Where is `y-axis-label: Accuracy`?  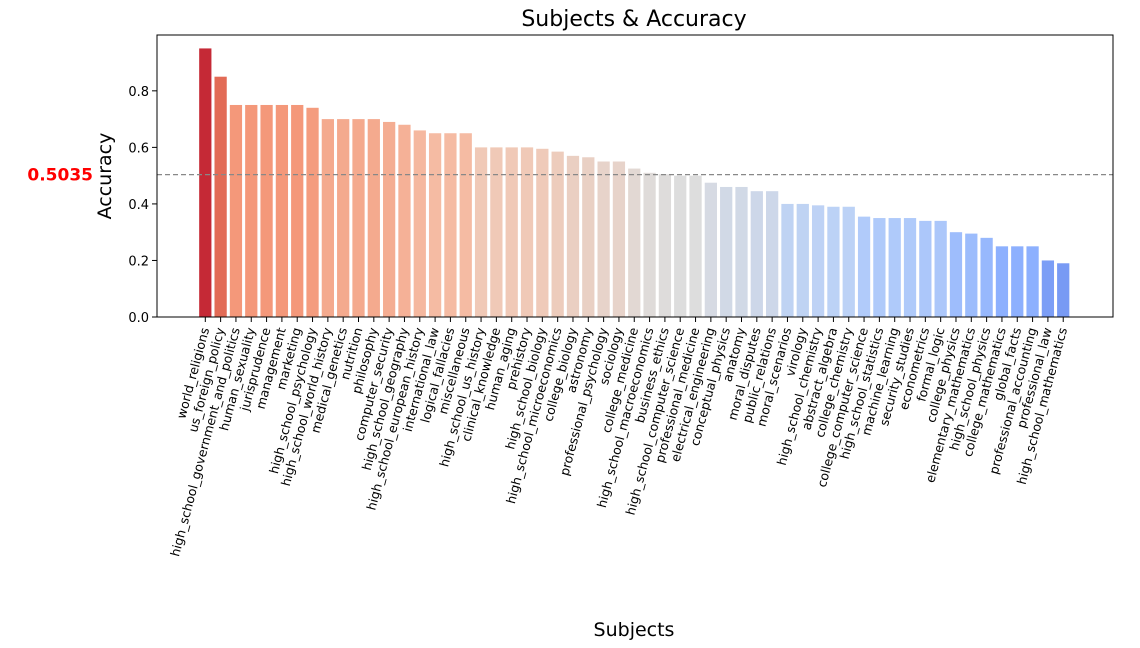 y-axis-label: Accuracy is located at coordinates (105, 176).